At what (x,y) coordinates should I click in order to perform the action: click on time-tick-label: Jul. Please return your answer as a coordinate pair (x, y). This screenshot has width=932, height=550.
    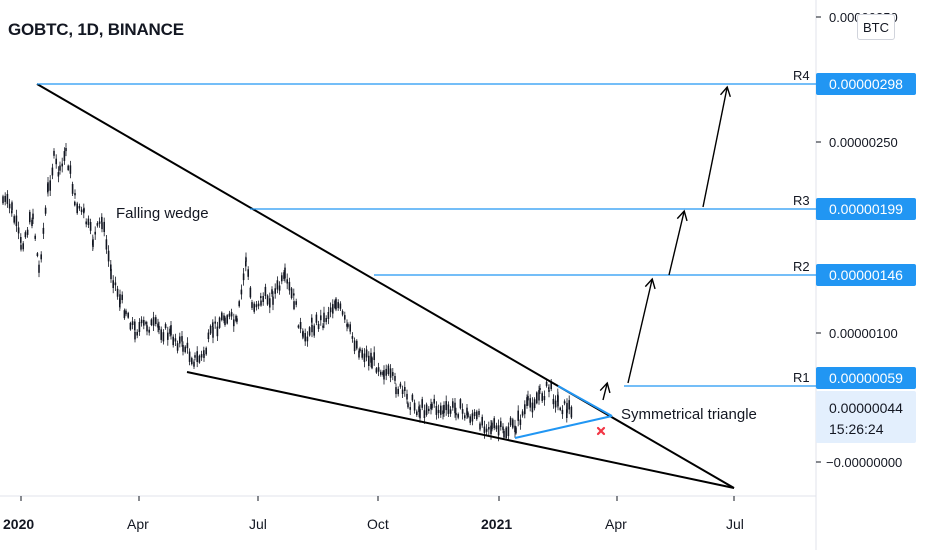
    Looking at the image, I should click on (735, 524).